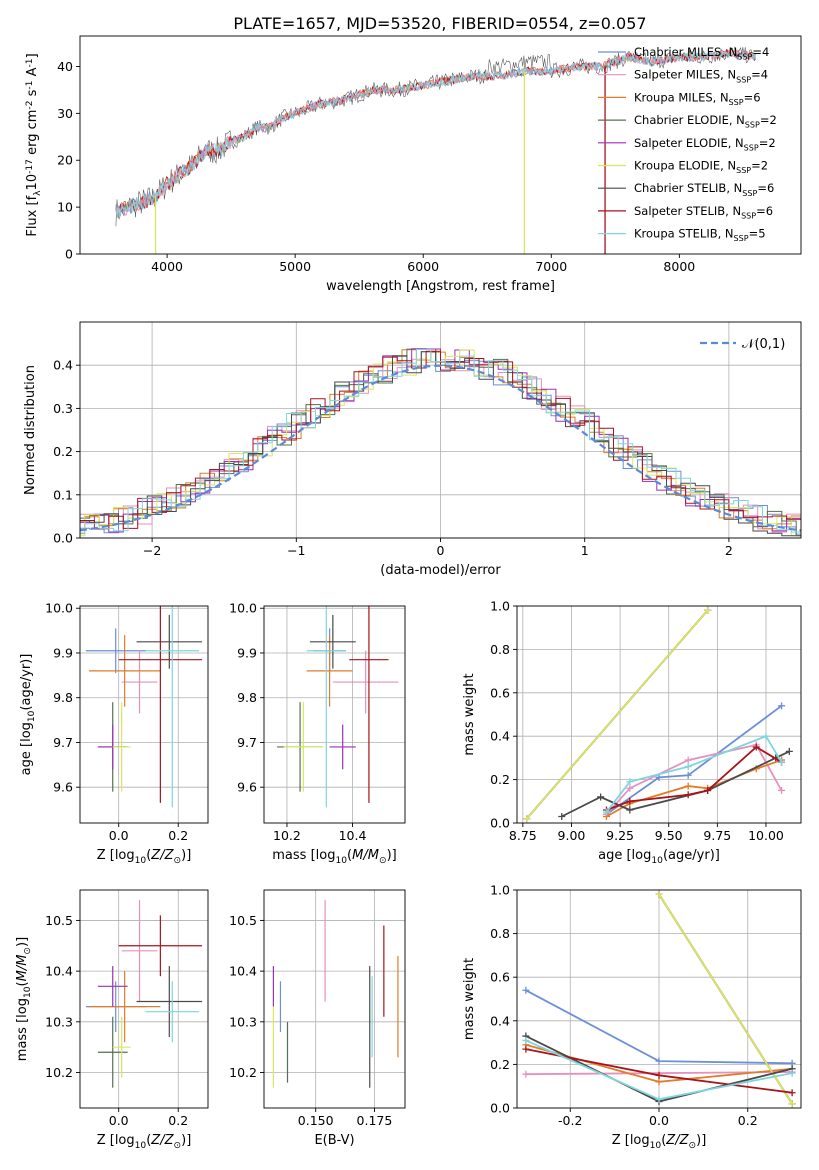  Describe the element at coordinates (763, 344) in the screenshot. I see `legend-label: 𝒩(0,1)` at that location.